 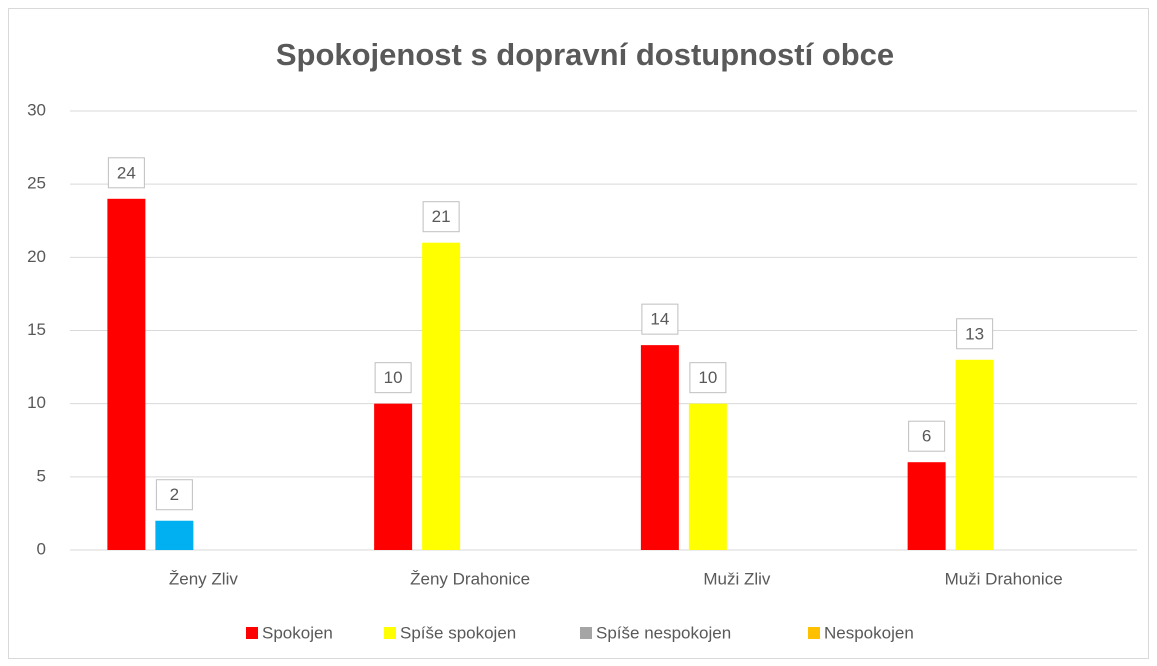 I want to click on data-label: 14, so click(x=659, y=319).